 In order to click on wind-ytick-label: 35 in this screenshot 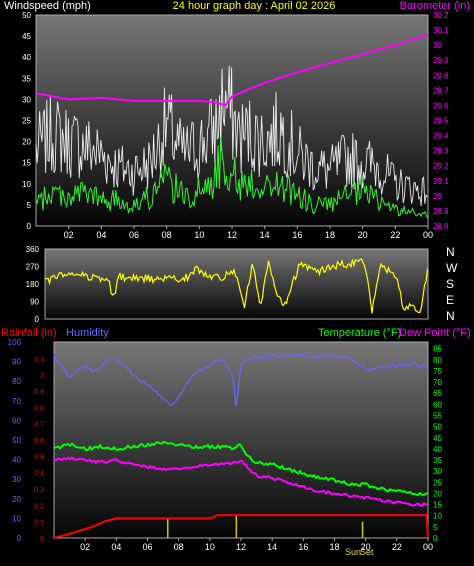, I will do `click(26, 78)`.